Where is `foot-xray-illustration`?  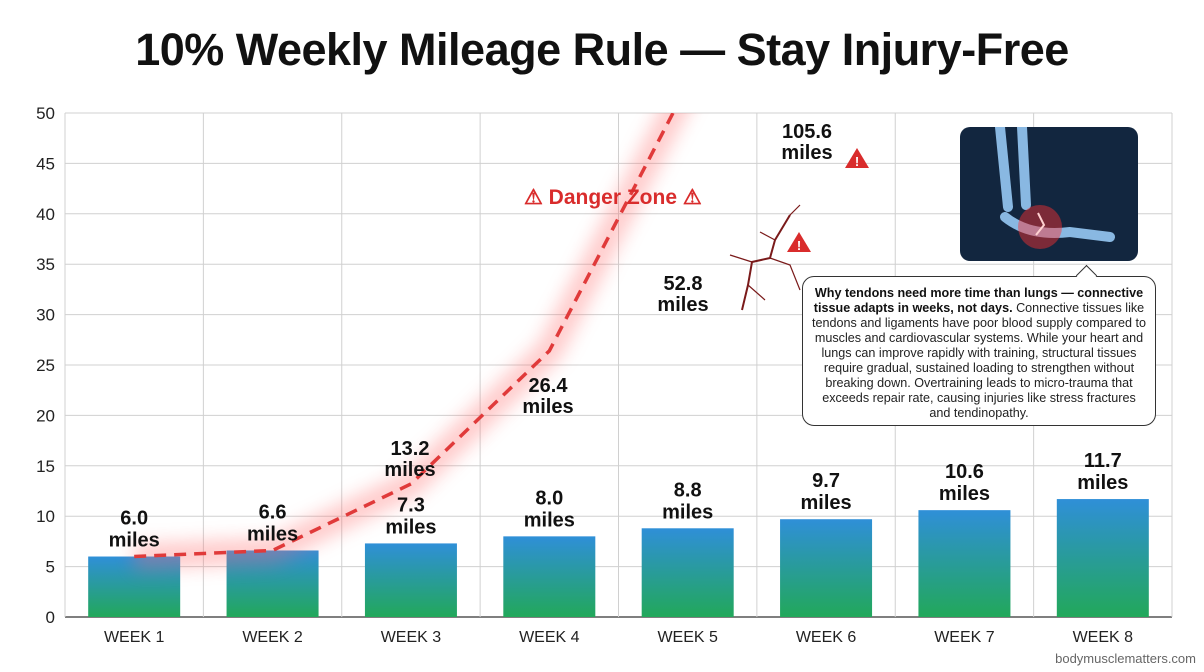 foot-xray-illustration is located at coordinates (1049, 194).